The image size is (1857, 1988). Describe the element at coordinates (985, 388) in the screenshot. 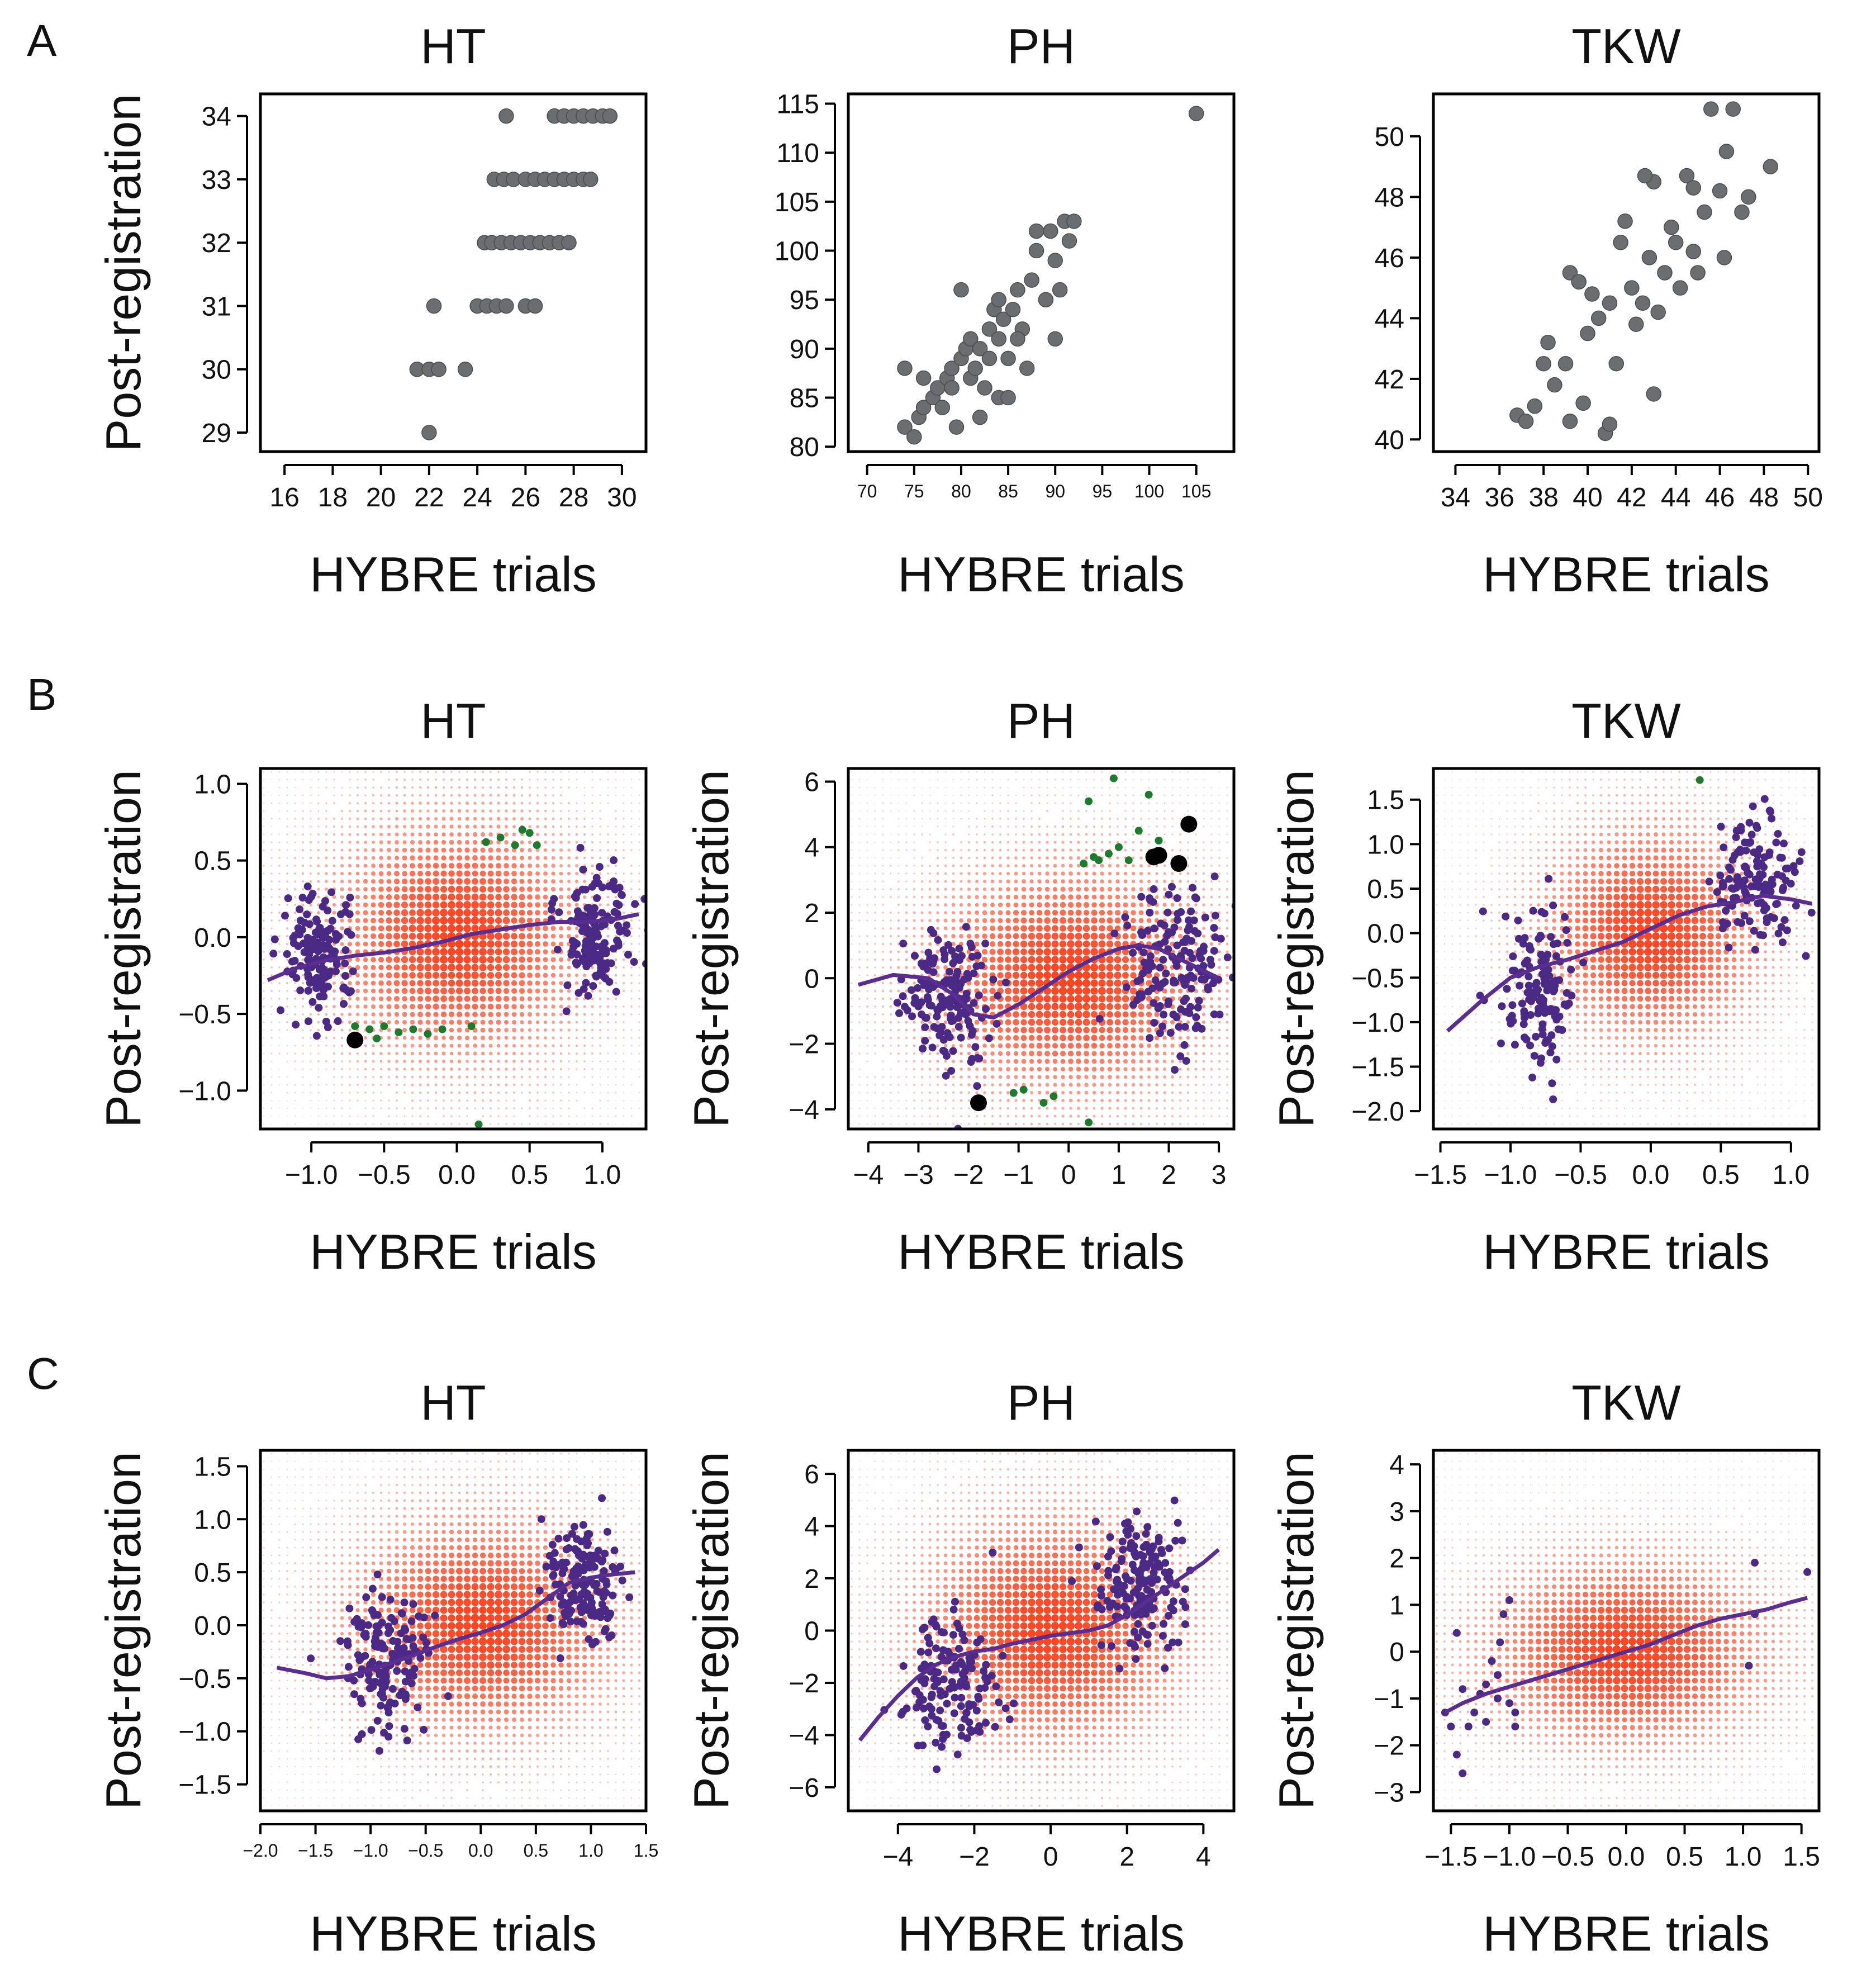

I see `data-point` at that location.